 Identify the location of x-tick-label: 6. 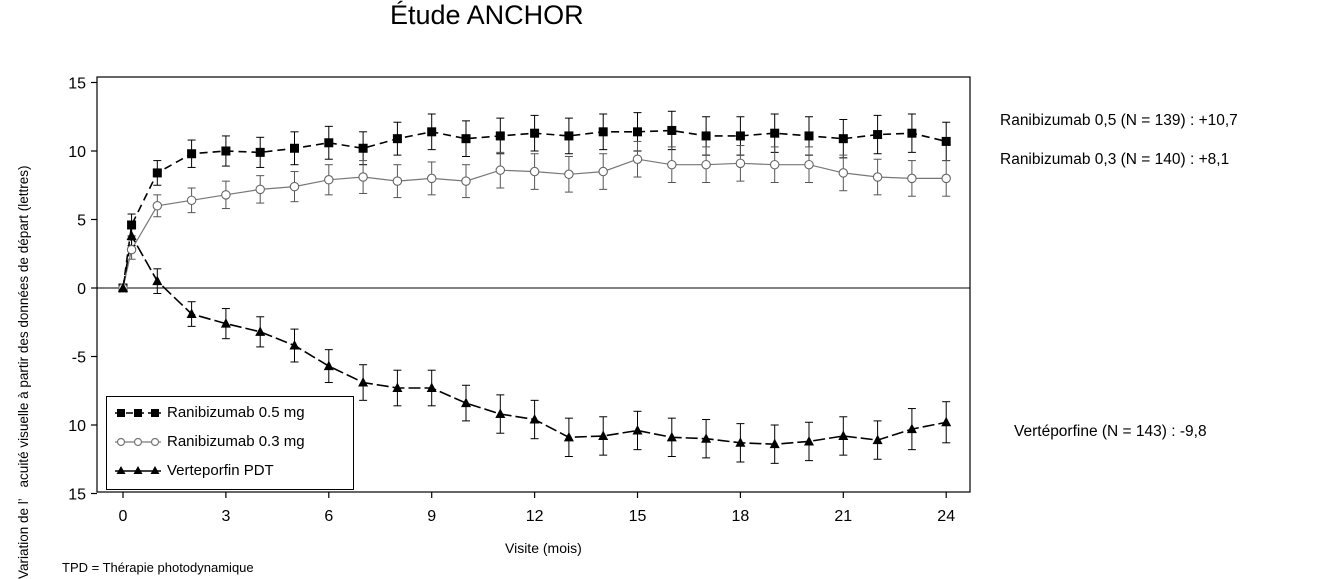
(328, 516).